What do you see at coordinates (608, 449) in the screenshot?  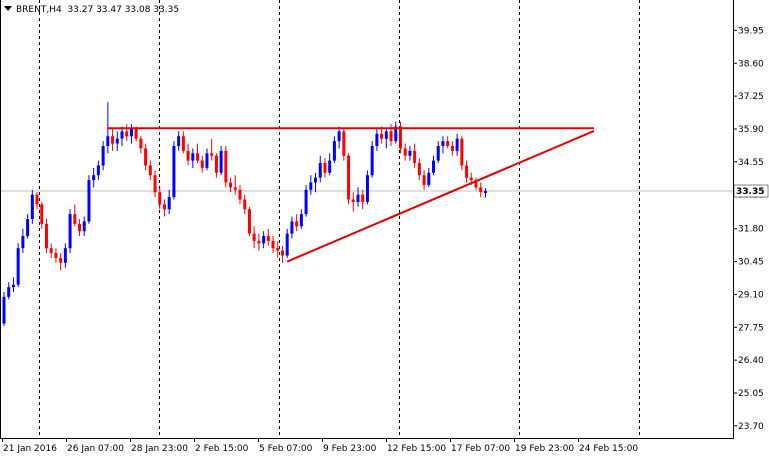 I see `x-tick-label: 24 Feb 15:00` at bounding box center [608, 449].